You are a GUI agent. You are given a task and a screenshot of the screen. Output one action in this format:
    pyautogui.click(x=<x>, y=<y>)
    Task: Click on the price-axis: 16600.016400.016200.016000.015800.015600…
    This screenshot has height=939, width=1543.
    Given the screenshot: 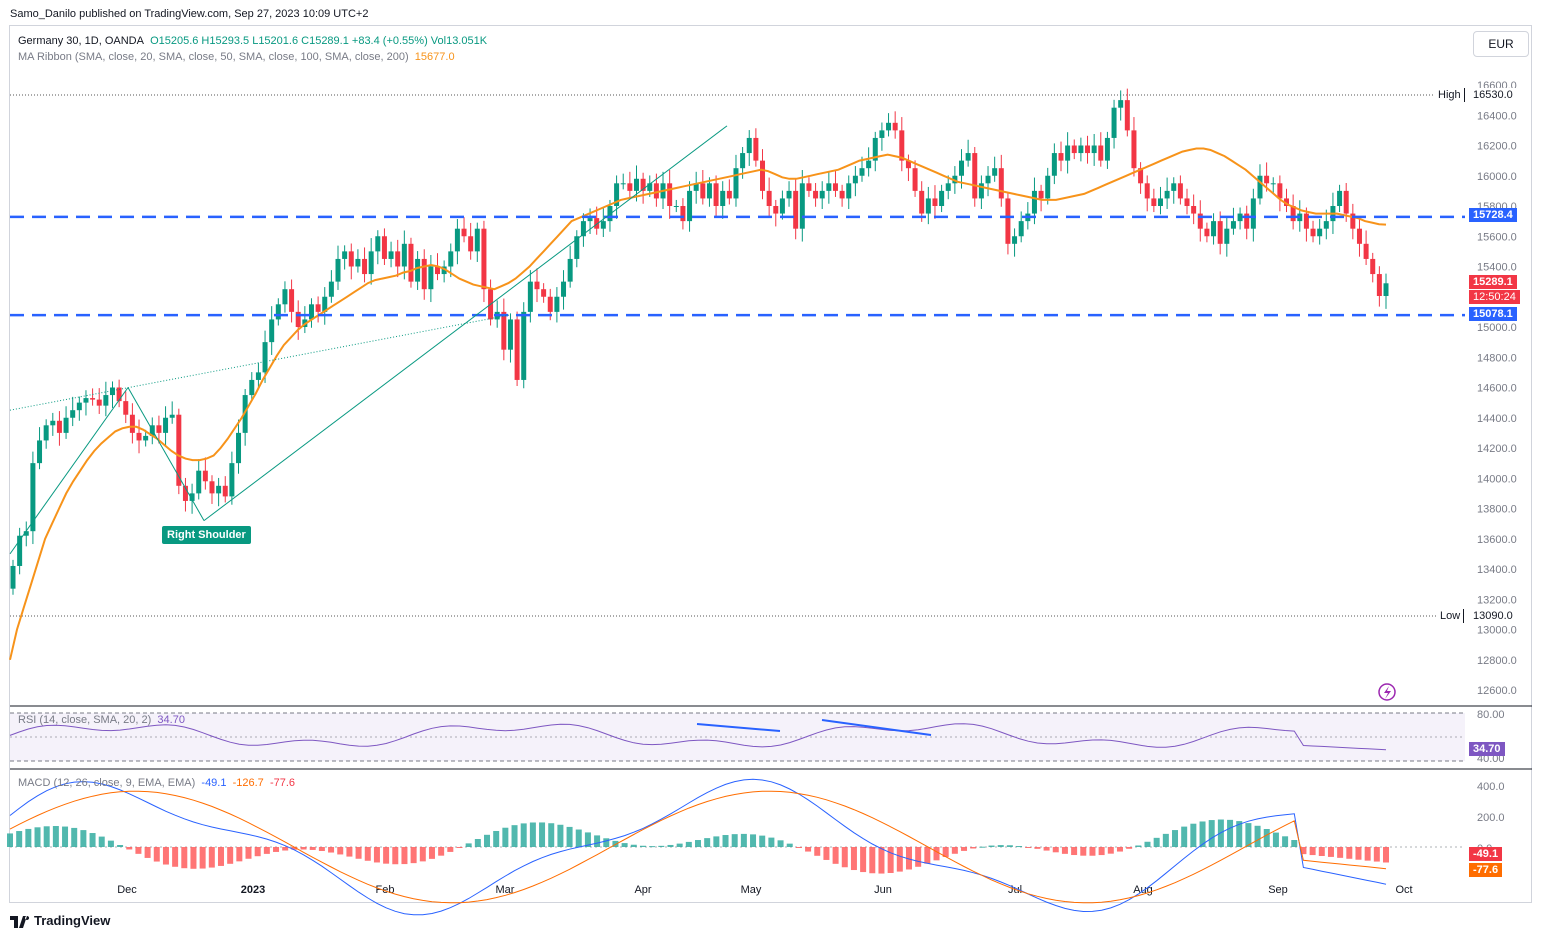 What is the action you would take?
    pyautogui.click(x=1497, y=388)
    